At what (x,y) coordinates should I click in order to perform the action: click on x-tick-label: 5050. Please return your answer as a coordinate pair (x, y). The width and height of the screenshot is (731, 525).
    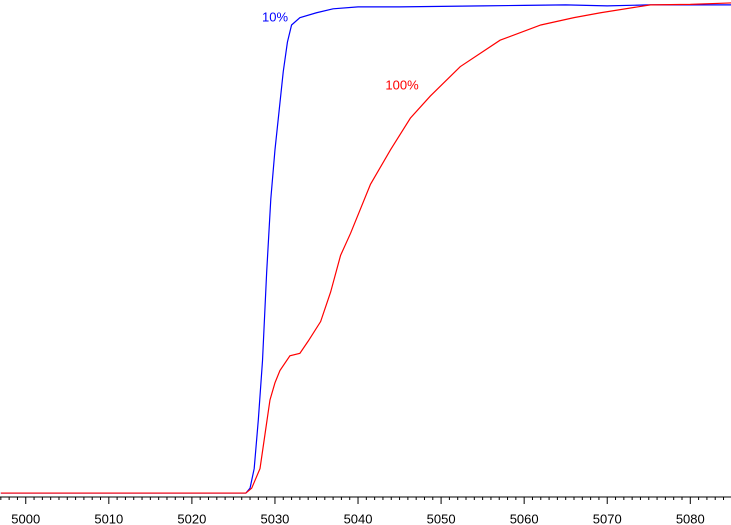
    Looking at the image, I should click on (441, 518).